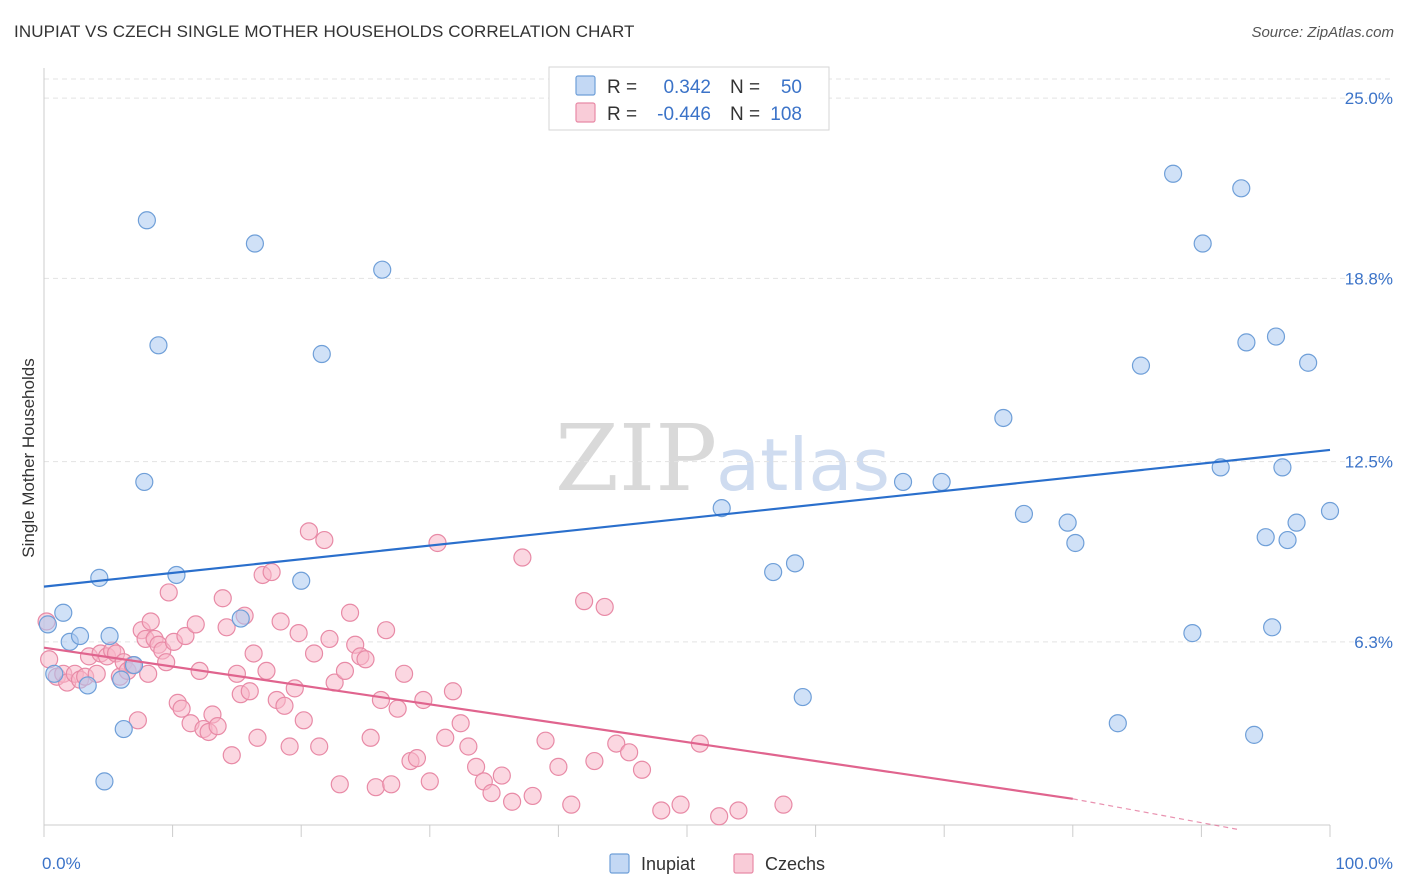 The width and height of the screenshot is (1406, 892). I want to click on watermark-zip: ZIP, so click(636, 458).